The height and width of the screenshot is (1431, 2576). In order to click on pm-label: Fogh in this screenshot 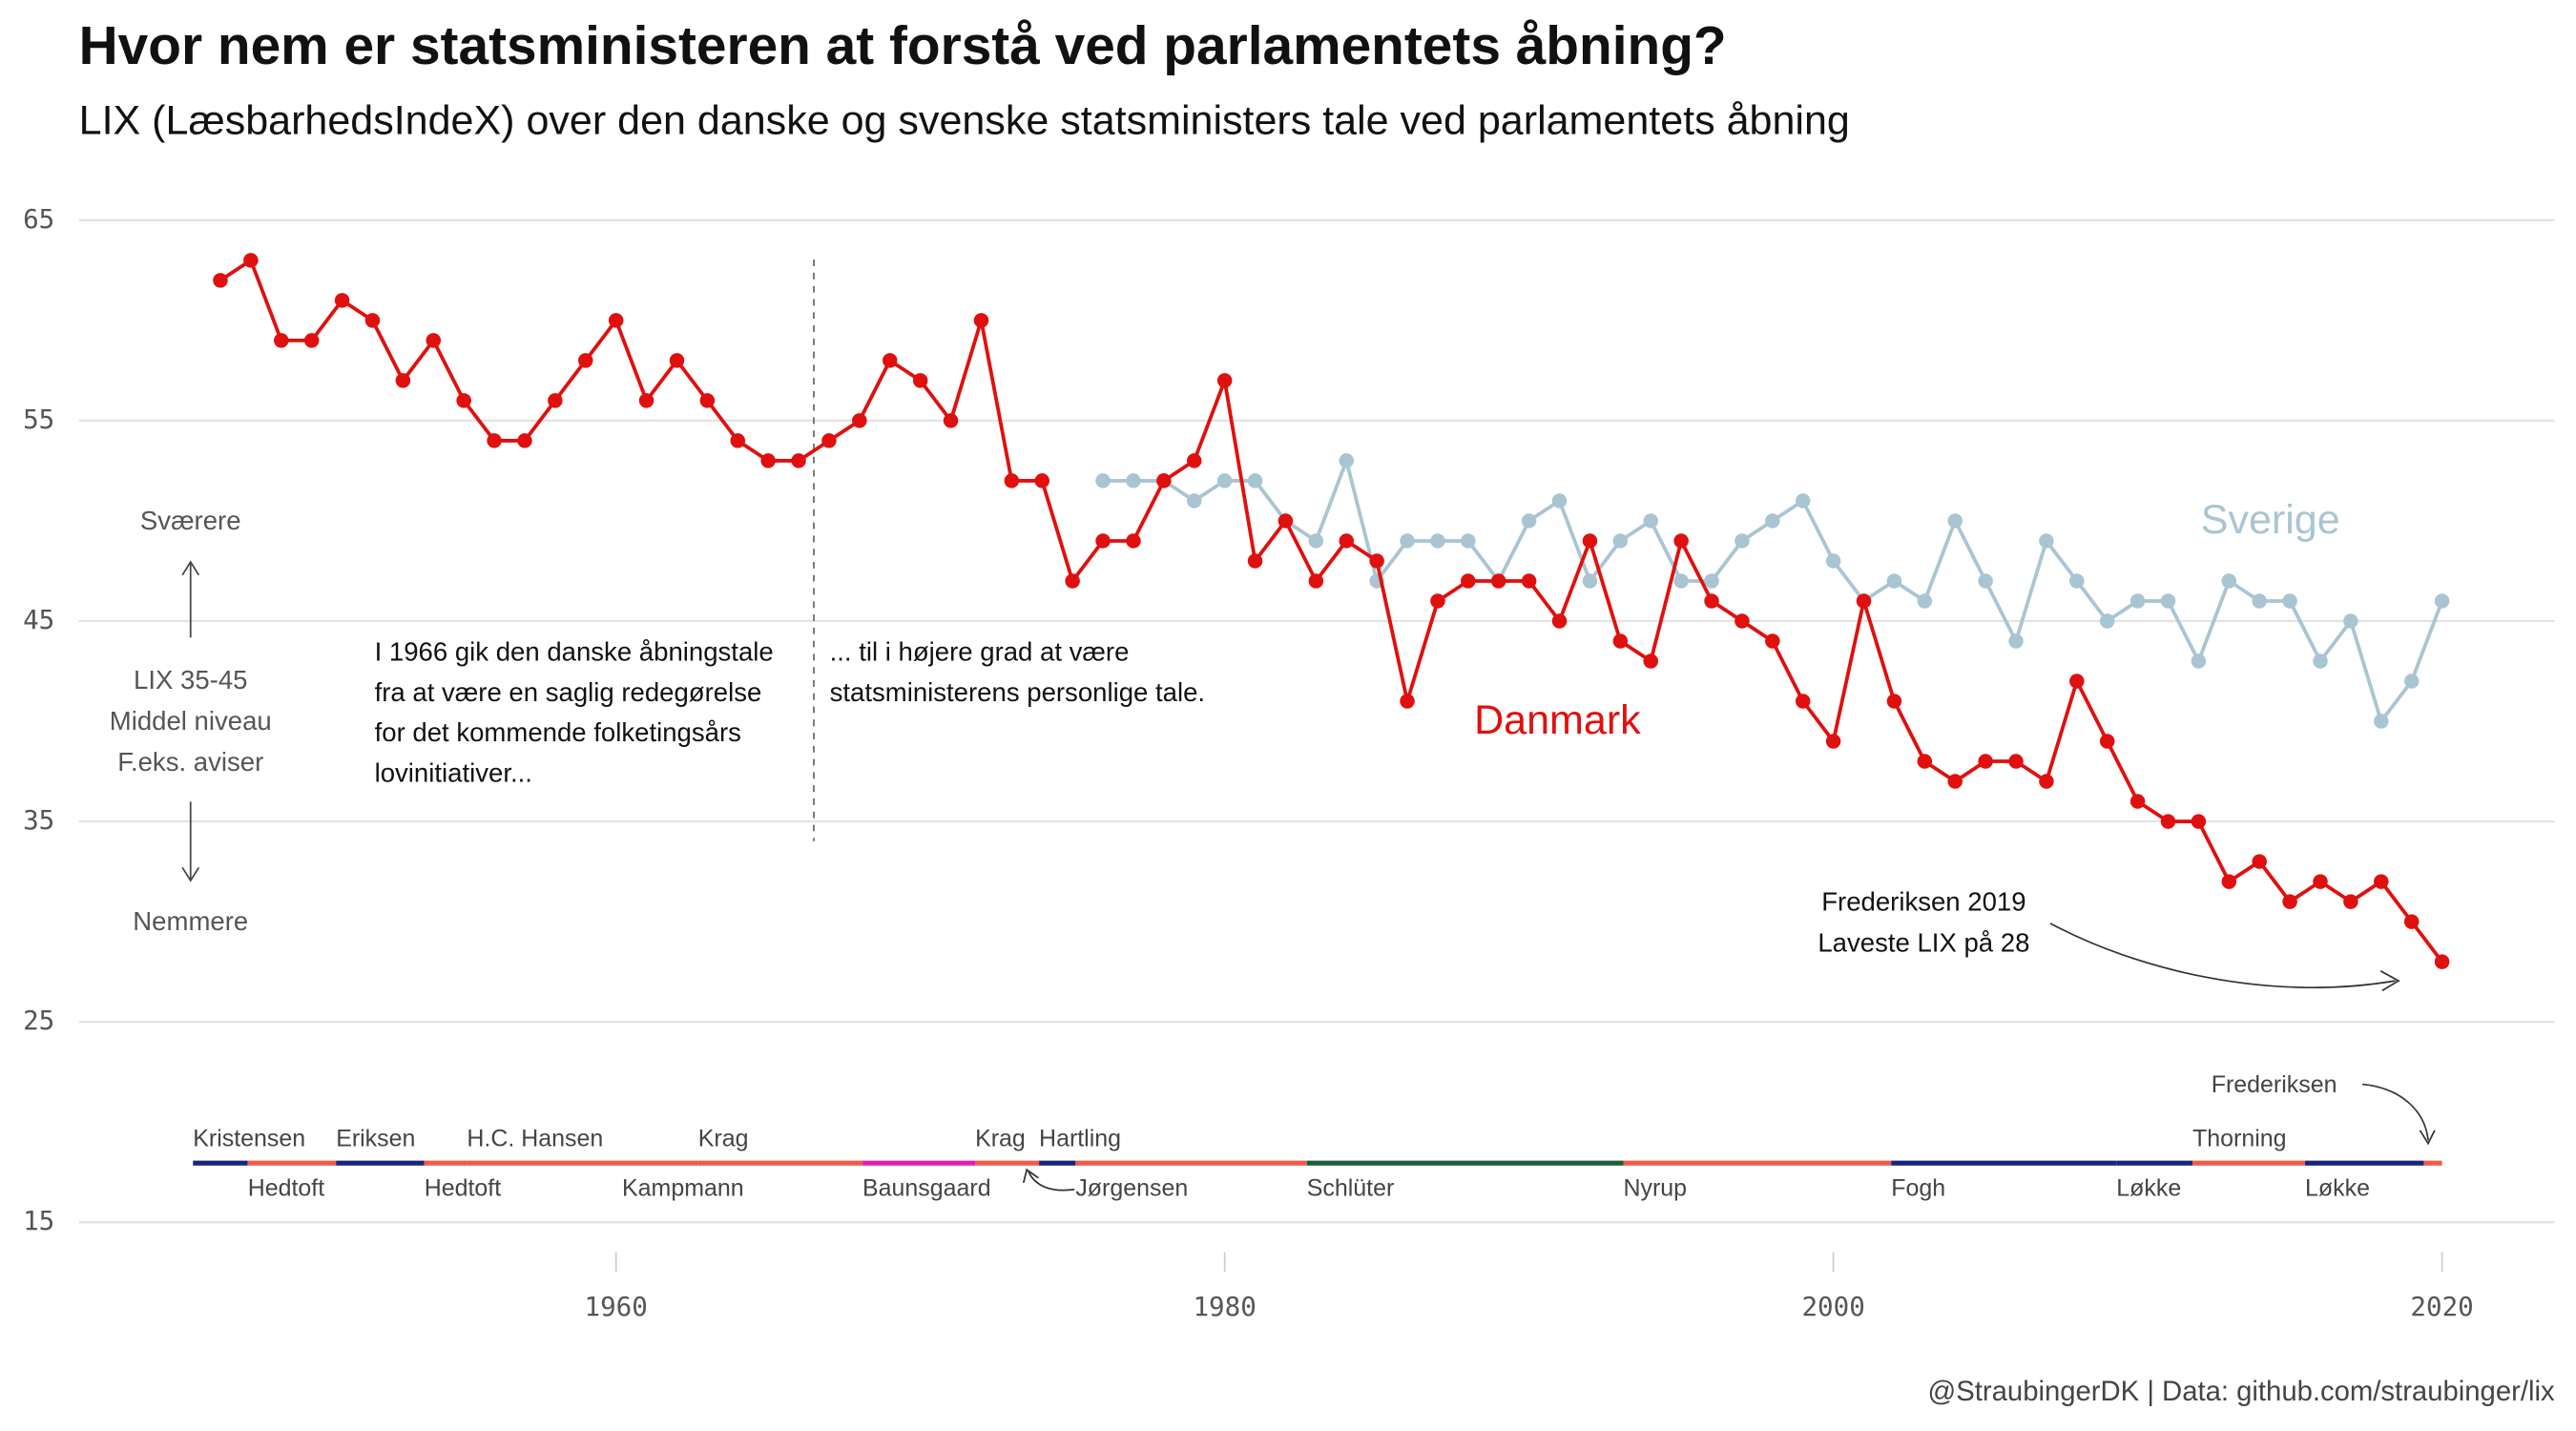, I will do `click(1918, 1187)`.